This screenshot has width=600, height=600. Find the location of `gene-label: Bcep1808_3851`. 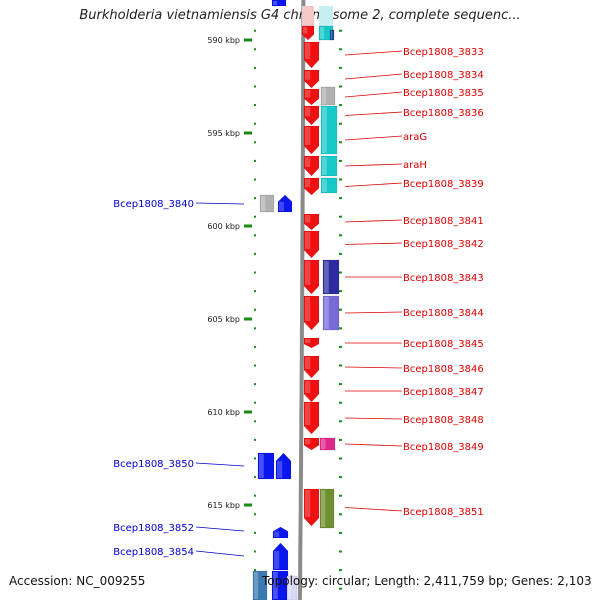

gene-label: Bcep1808_3851 is located at coordinates (443, 512).